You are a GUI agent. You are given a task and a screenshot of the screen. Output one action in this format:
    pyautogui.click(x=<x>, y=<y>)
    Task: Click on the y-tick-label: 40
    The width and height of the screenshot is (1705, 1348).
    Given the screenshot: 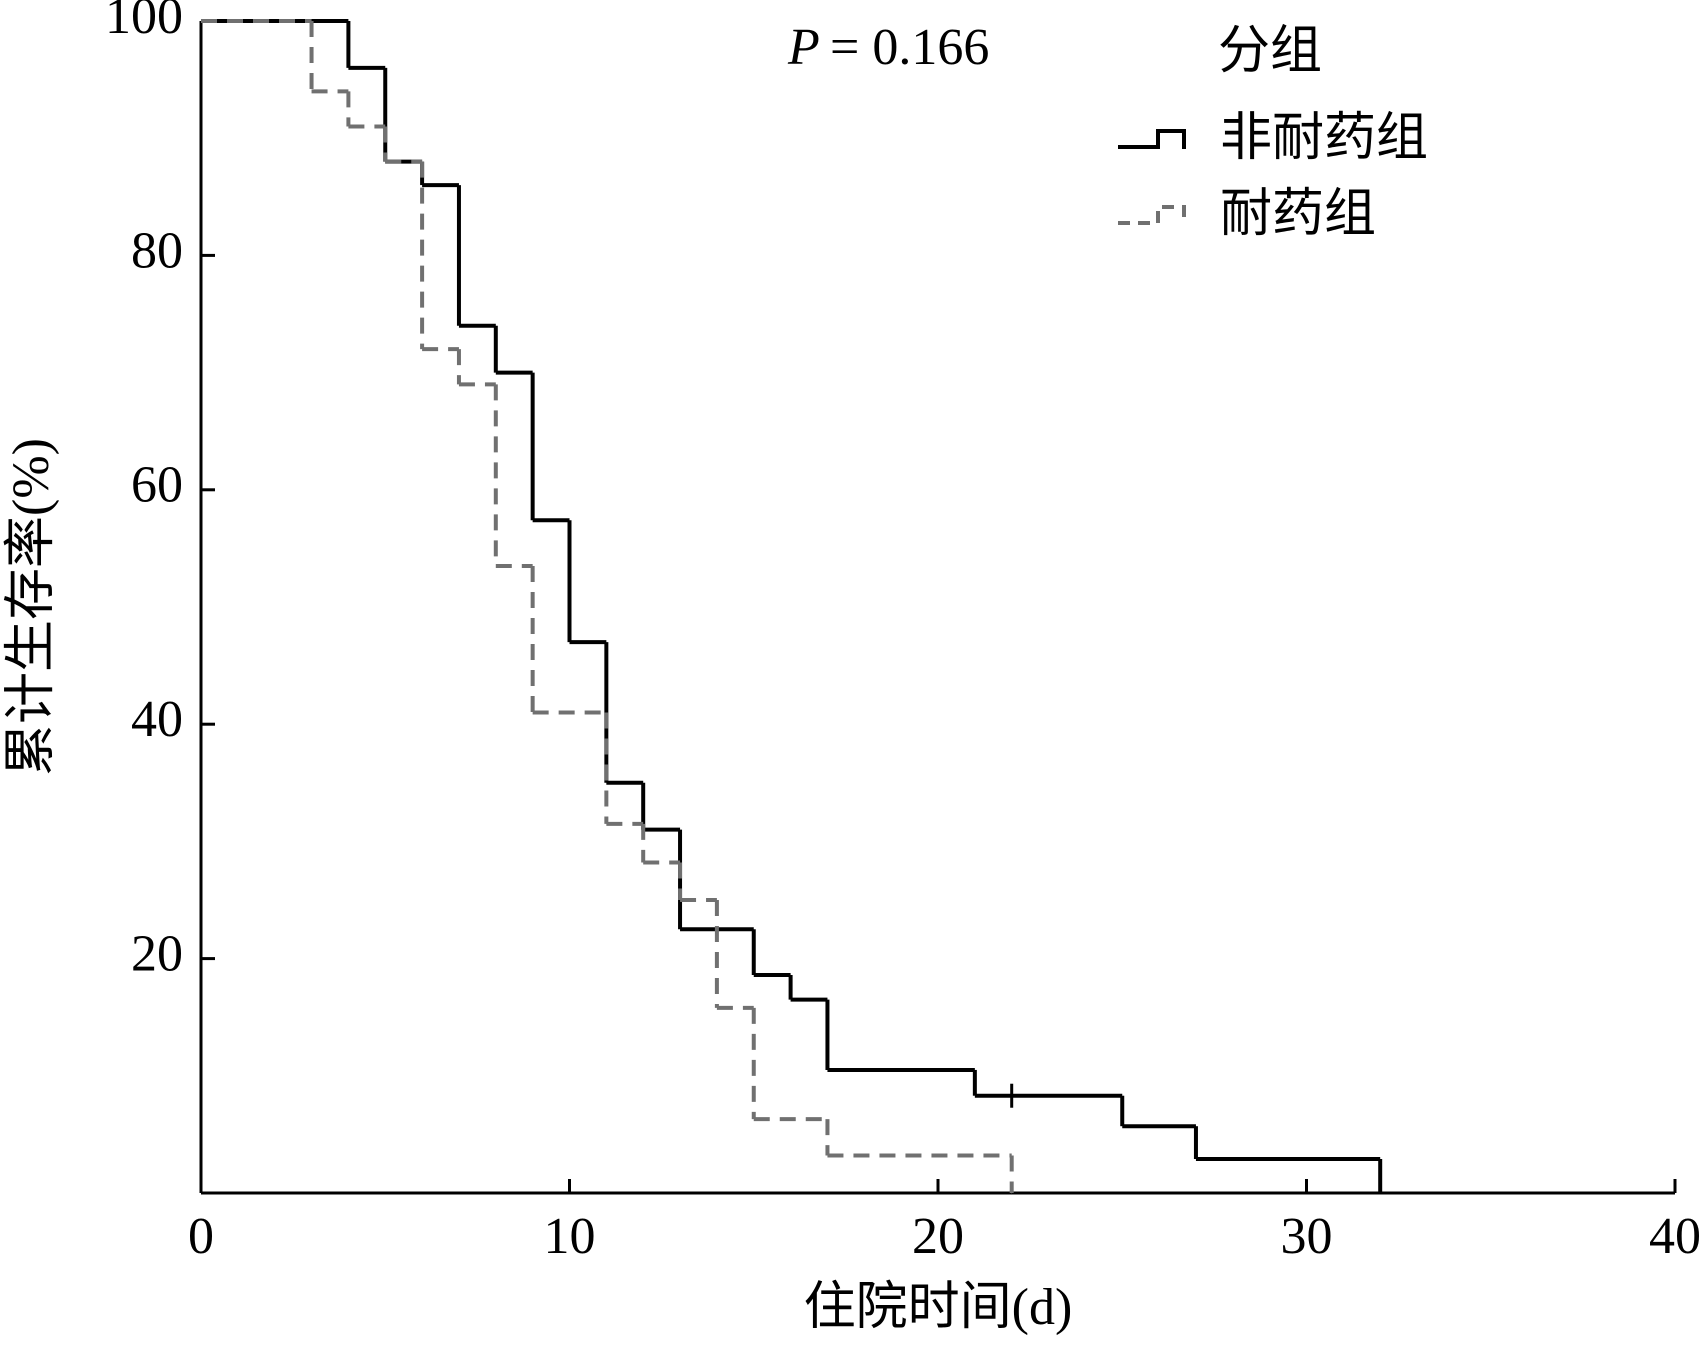 What is the action you would take?
    pyautogui.click(x=157, y=719)
    